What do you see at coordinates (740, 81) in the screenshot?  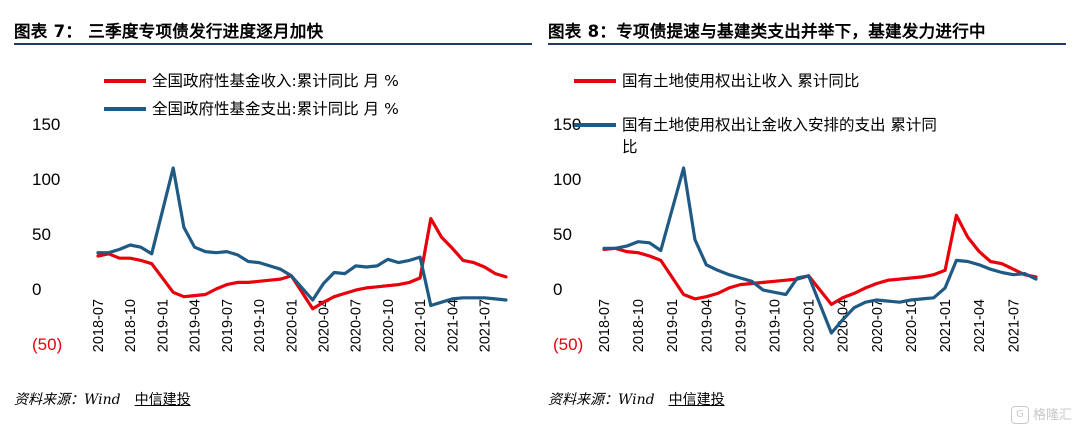 I see `legend-label: 国有土地使用权出让收入 累计同比` at bounding box center [740, 81].